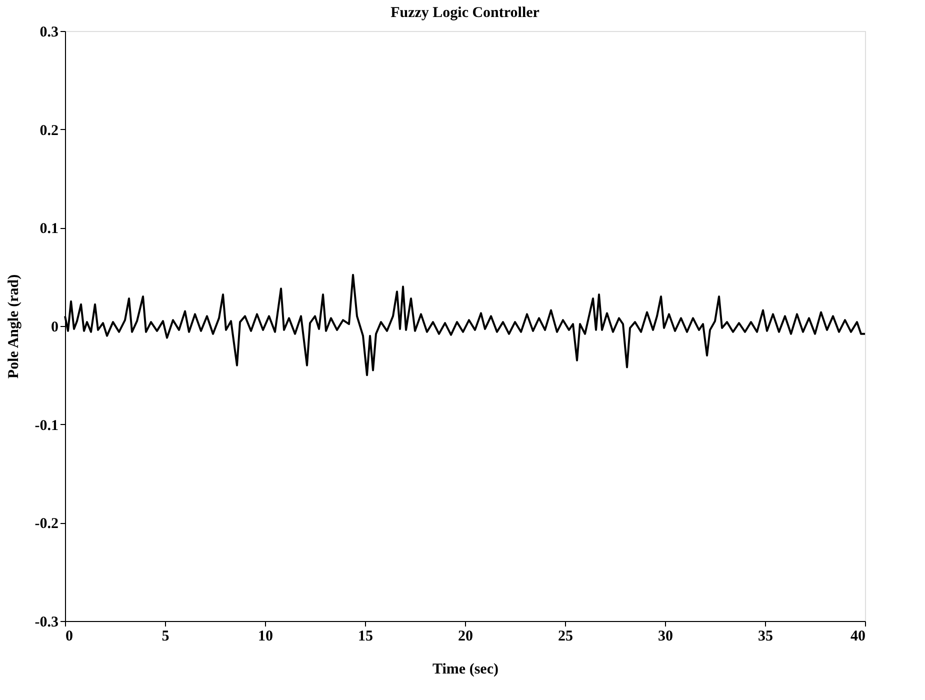  Describe the element at coordinates (465, 636) in the screenshot. I see `x-tick-label: 20` at that location.